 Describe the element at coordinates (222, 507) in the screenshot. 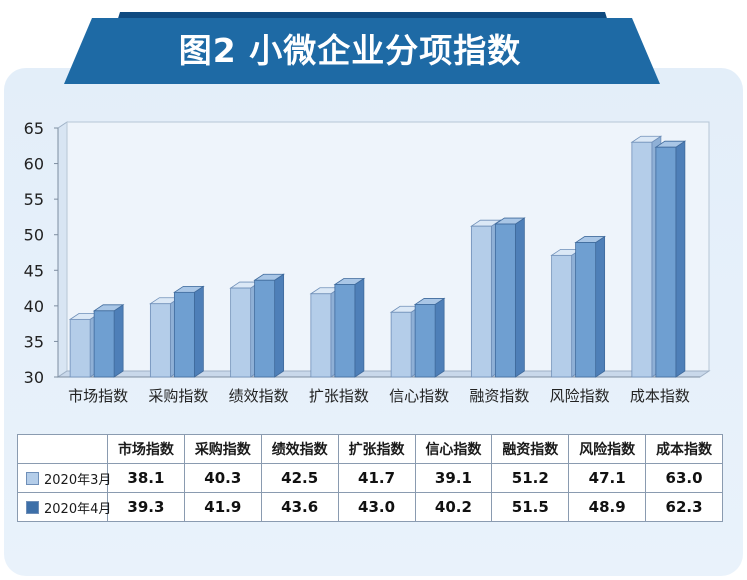

I see `table-cell: 41.9` at that location.